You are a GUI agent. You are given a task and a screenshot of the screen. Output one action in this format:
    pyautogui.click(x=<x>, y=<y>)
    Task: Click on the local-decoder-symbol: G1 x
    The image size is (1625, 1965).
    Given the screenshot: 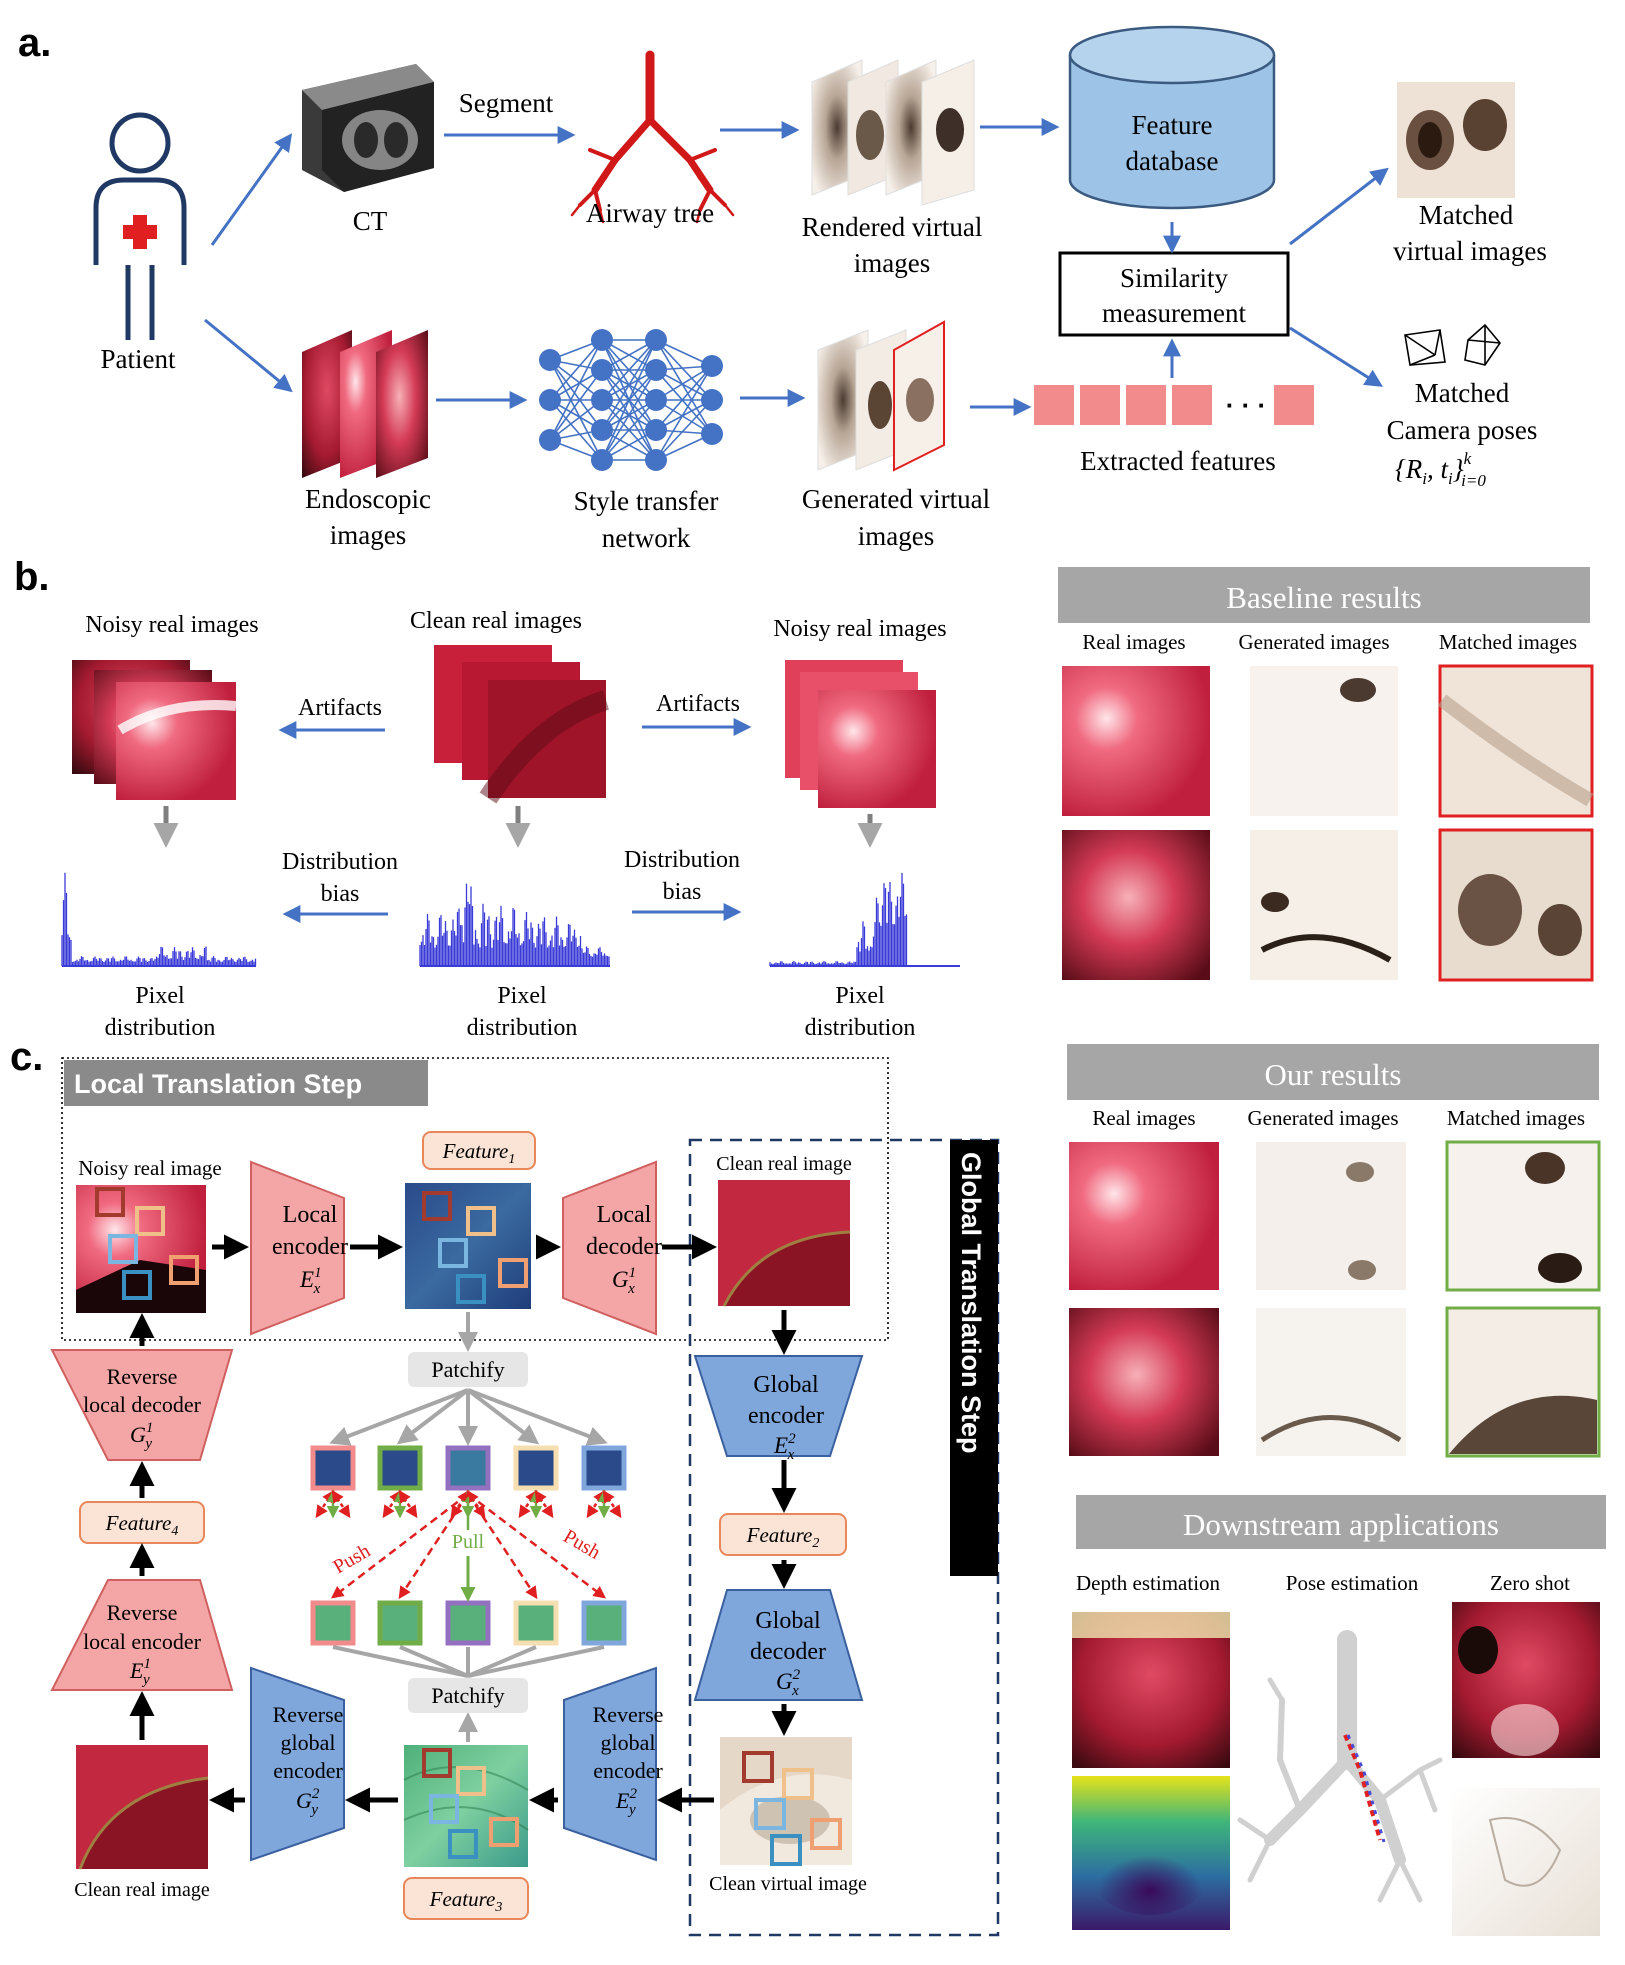 What is the action you would take?
    pyautogui.click(x=624, y=1281)
    